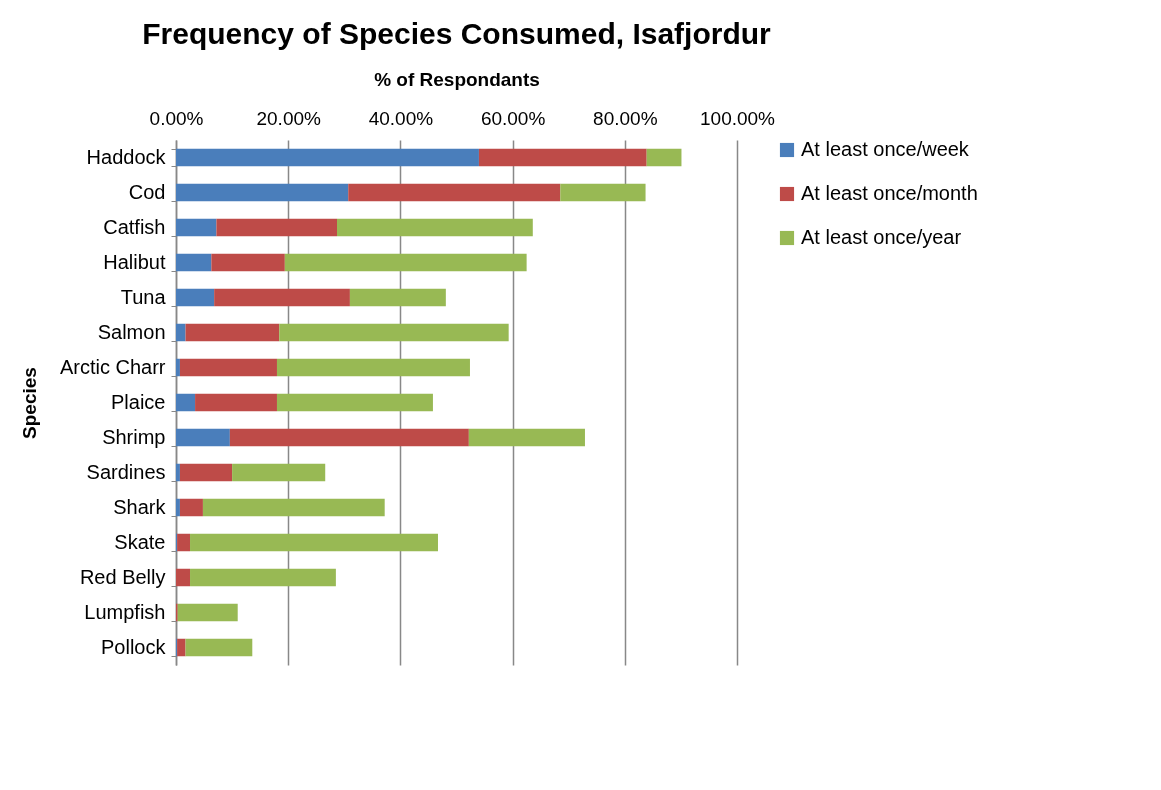 Image resolution: width=1161 pixels, height=790 pixels. I want to click on y-tick-label: Catfish, so click(134, 227).